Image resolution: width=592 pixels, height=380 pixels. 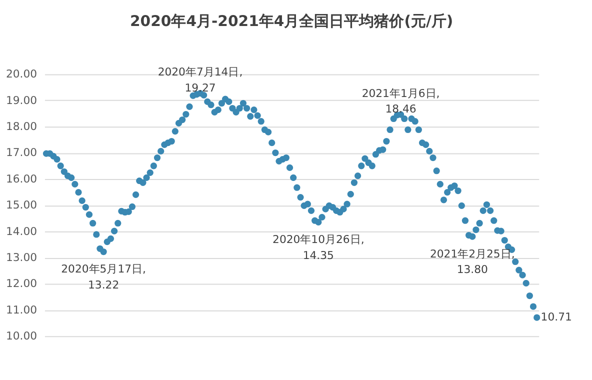 I want to click on y-tick-label: 13.00, so click(x=22, y=257).